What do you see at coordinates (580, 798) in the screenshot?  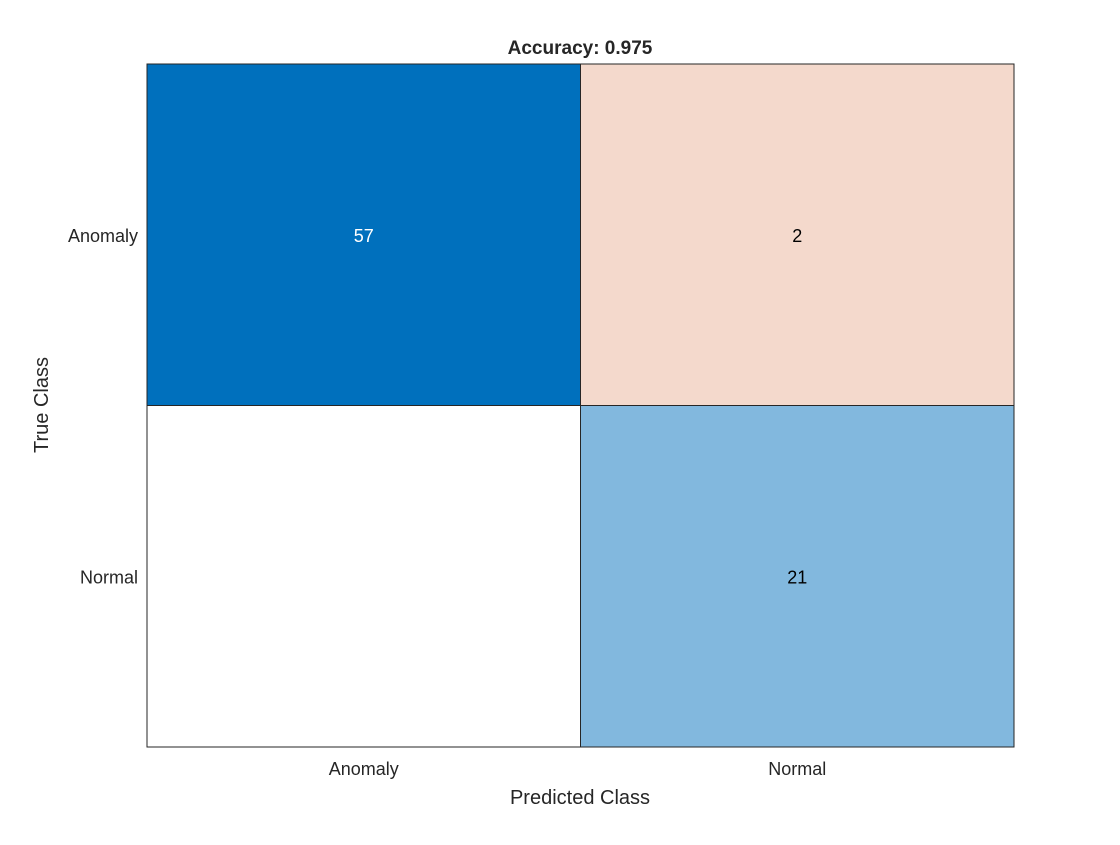 I see `x-axis-label: Predicted Class` at bounding box center [580, 798].